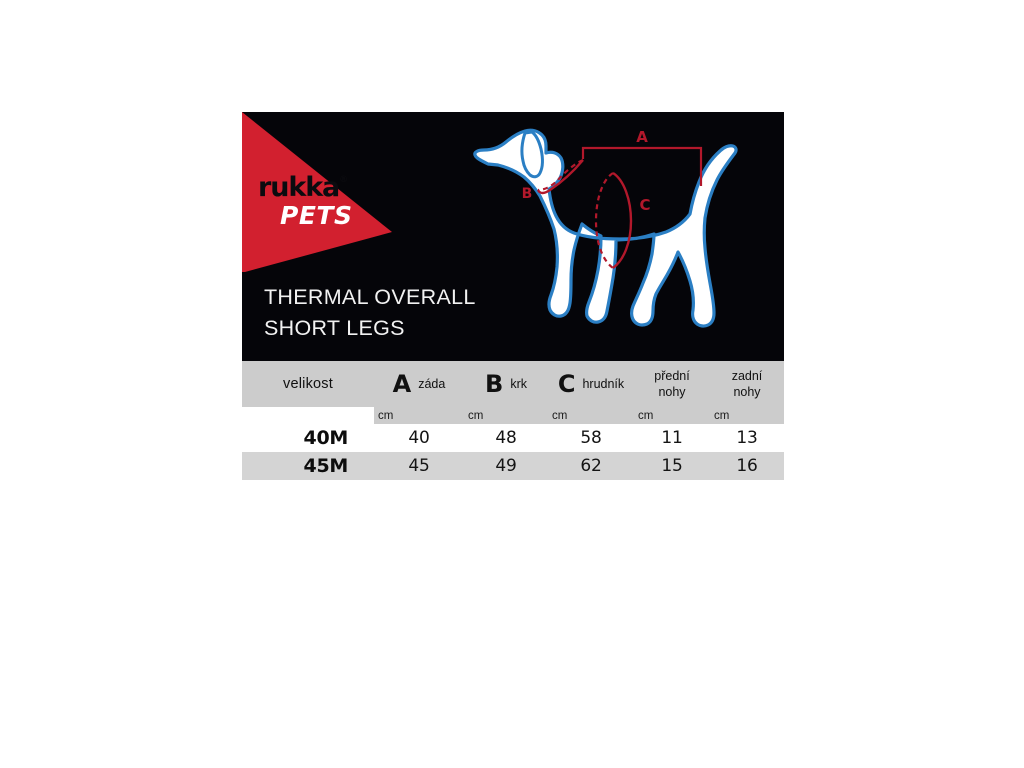 The height and width of the screenshot is (768, 1024). I want to click on header-word-front-legs-line2: nohy, so click(672, 392).